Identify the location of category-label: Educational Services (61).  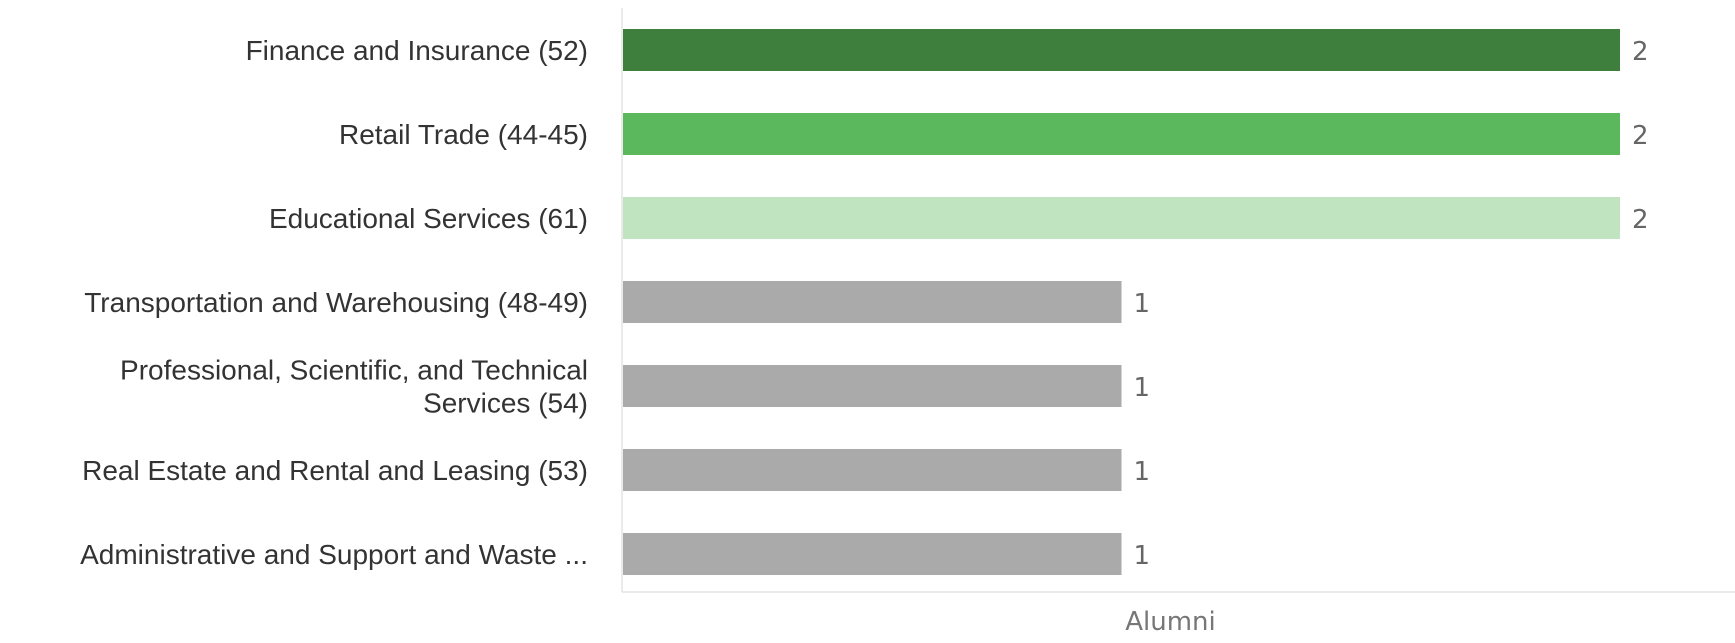
(428, 218).